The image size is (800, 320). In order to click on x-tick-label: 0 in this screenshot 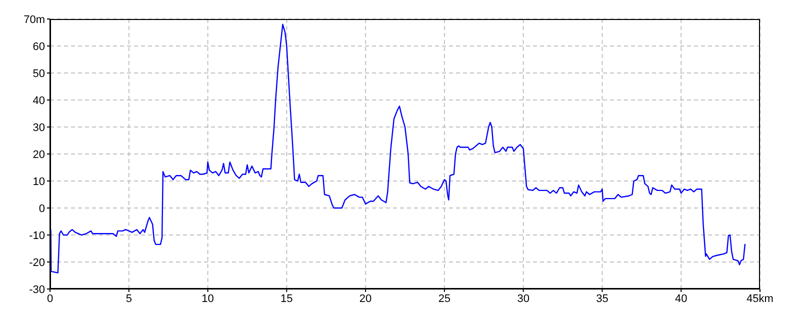, I will do `click(50, 298)`.